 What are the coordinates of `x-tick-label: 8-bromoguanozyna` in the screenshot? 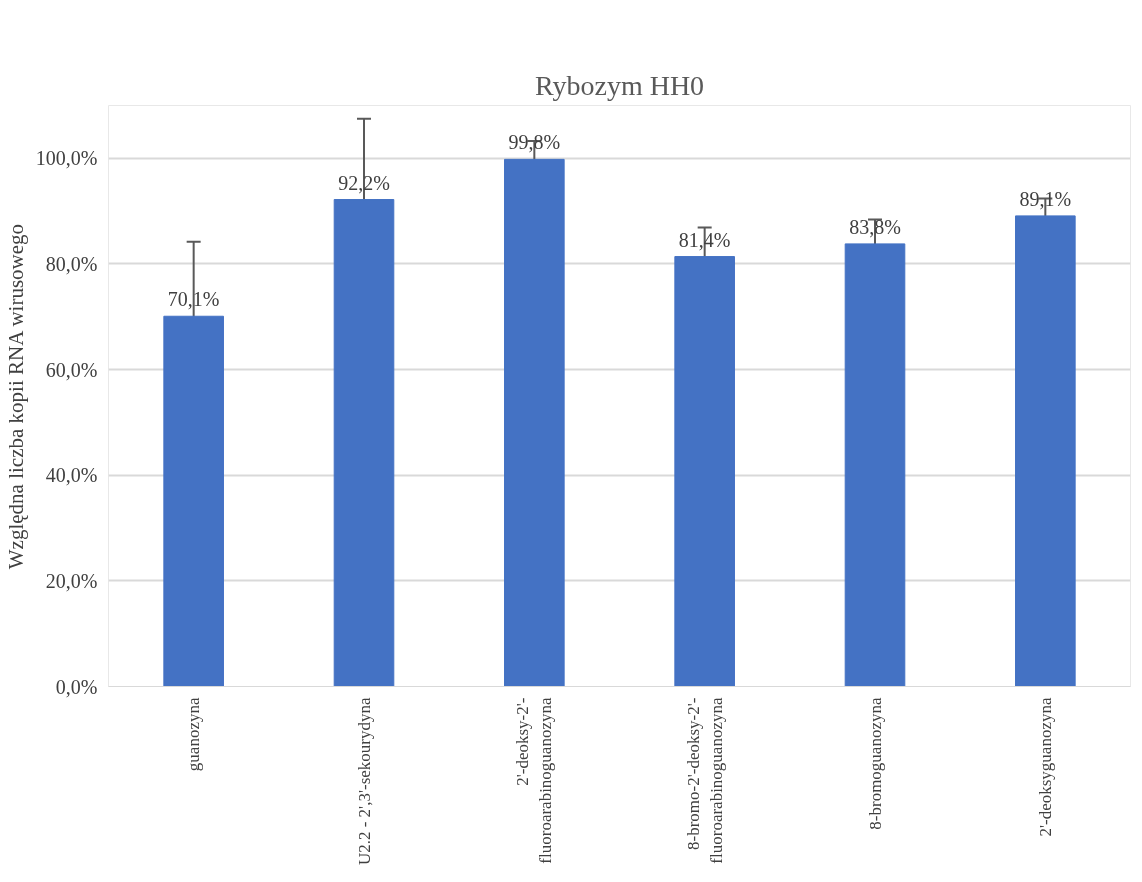 It's located at (875, 763).